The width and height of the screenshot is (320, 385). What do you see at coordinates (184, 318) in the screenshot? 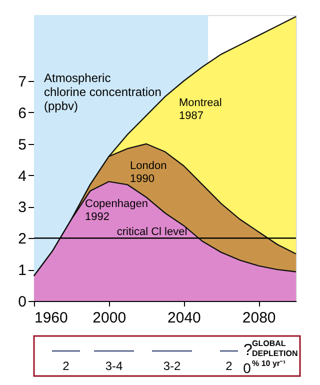
I see `x-tick-label: 2040` at bounding box center [184, 318].